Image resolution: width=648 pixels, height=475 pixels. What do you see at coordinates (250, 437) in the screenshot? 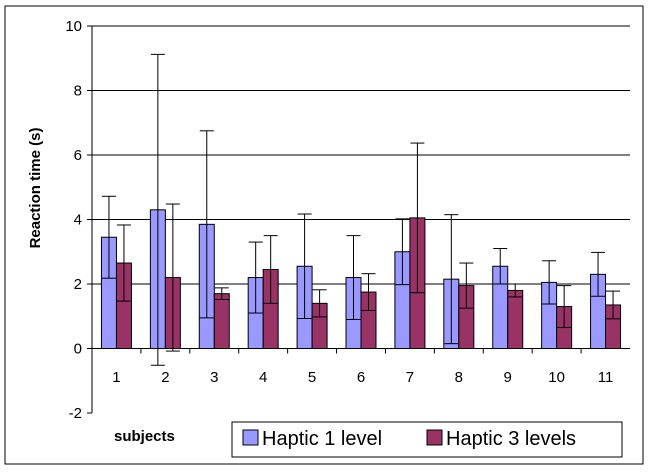
I see `legend-swatch-haptic-1-level` at bounding box center [250, 437].